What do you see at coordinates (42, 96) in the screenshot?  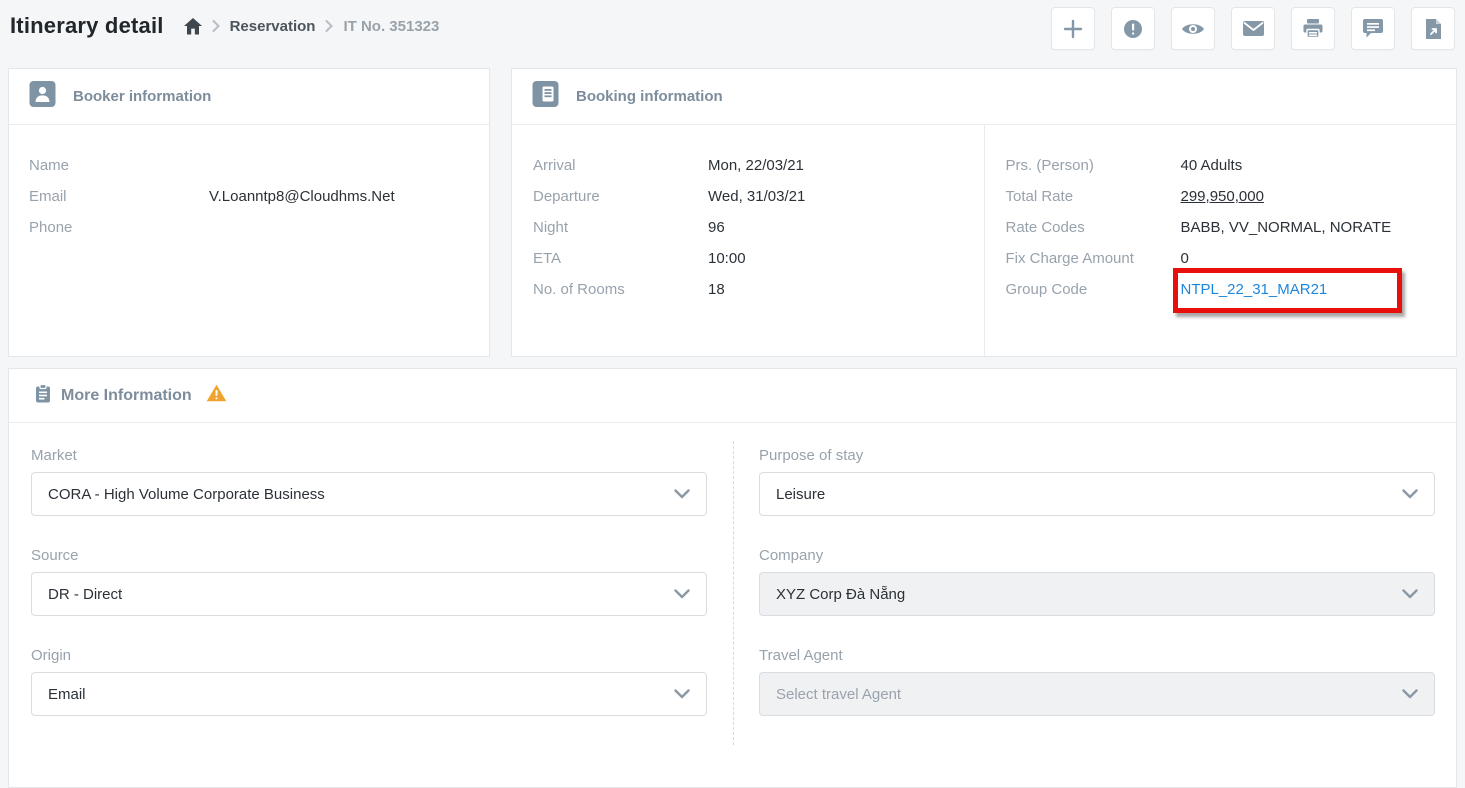 I see `person-icon` at bounding box center [42, 96].